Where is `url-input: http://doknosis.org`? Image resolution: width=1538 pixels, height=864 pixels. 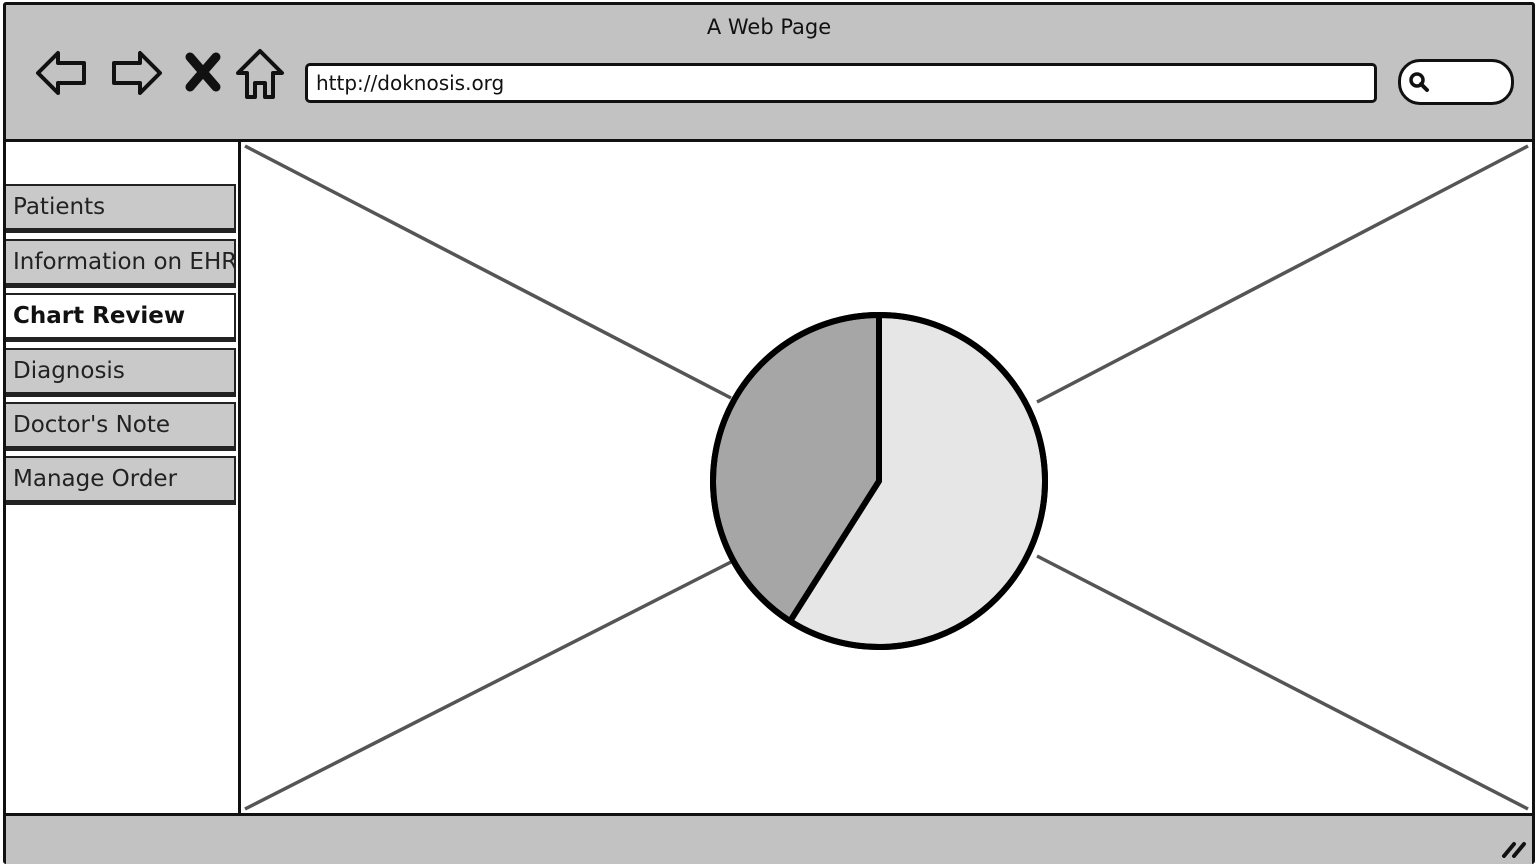 url-input: http://doknosis.org is located at coordinates (841, 83).